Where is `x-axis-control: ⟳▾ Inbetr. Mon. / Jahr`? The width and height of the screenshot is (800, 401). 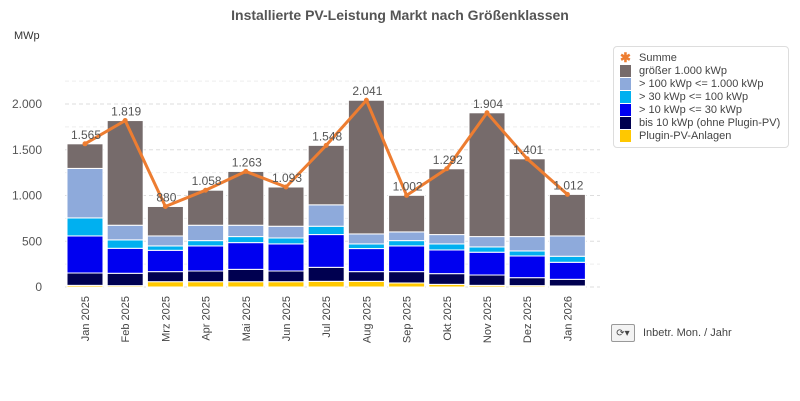 x-axis-control: ⟳▾ Inbetr. Mon. / Jahr is located at coordinates (671, 333).